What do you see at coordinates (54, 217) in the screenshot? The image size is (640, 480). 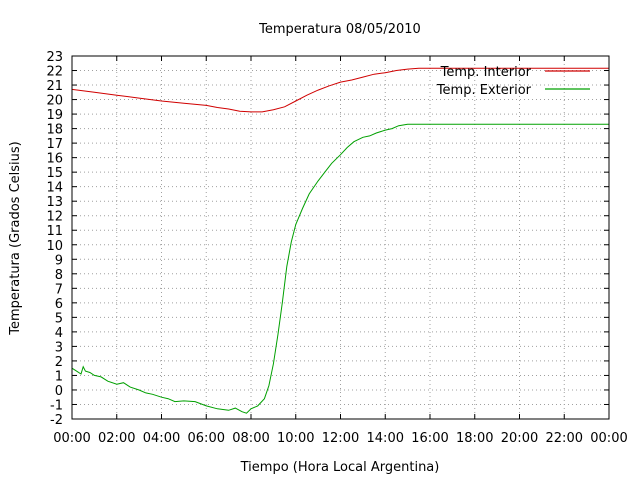 I see `y-tick-label: 12` at bounding box center [54, 217].